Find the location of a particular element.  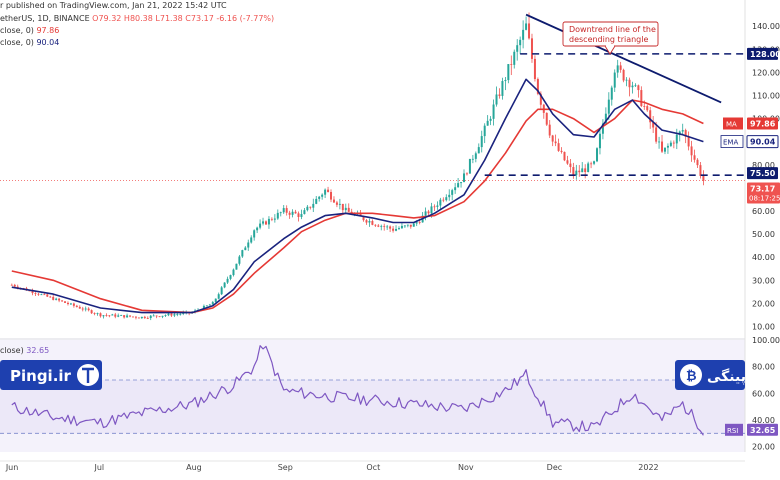

ema-price-label: 90.04 is located at coordinates (763, 142).